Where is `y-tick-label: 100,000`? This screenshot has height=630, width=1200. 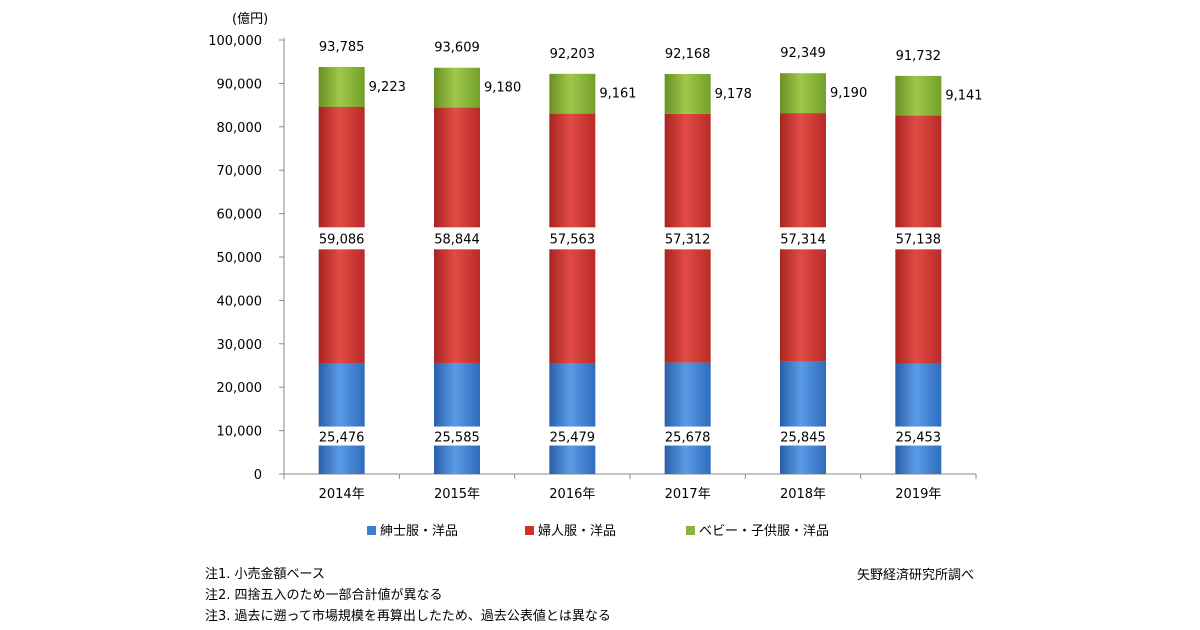 y-tick-label: 100,000 is located at coordinates (235, 41).